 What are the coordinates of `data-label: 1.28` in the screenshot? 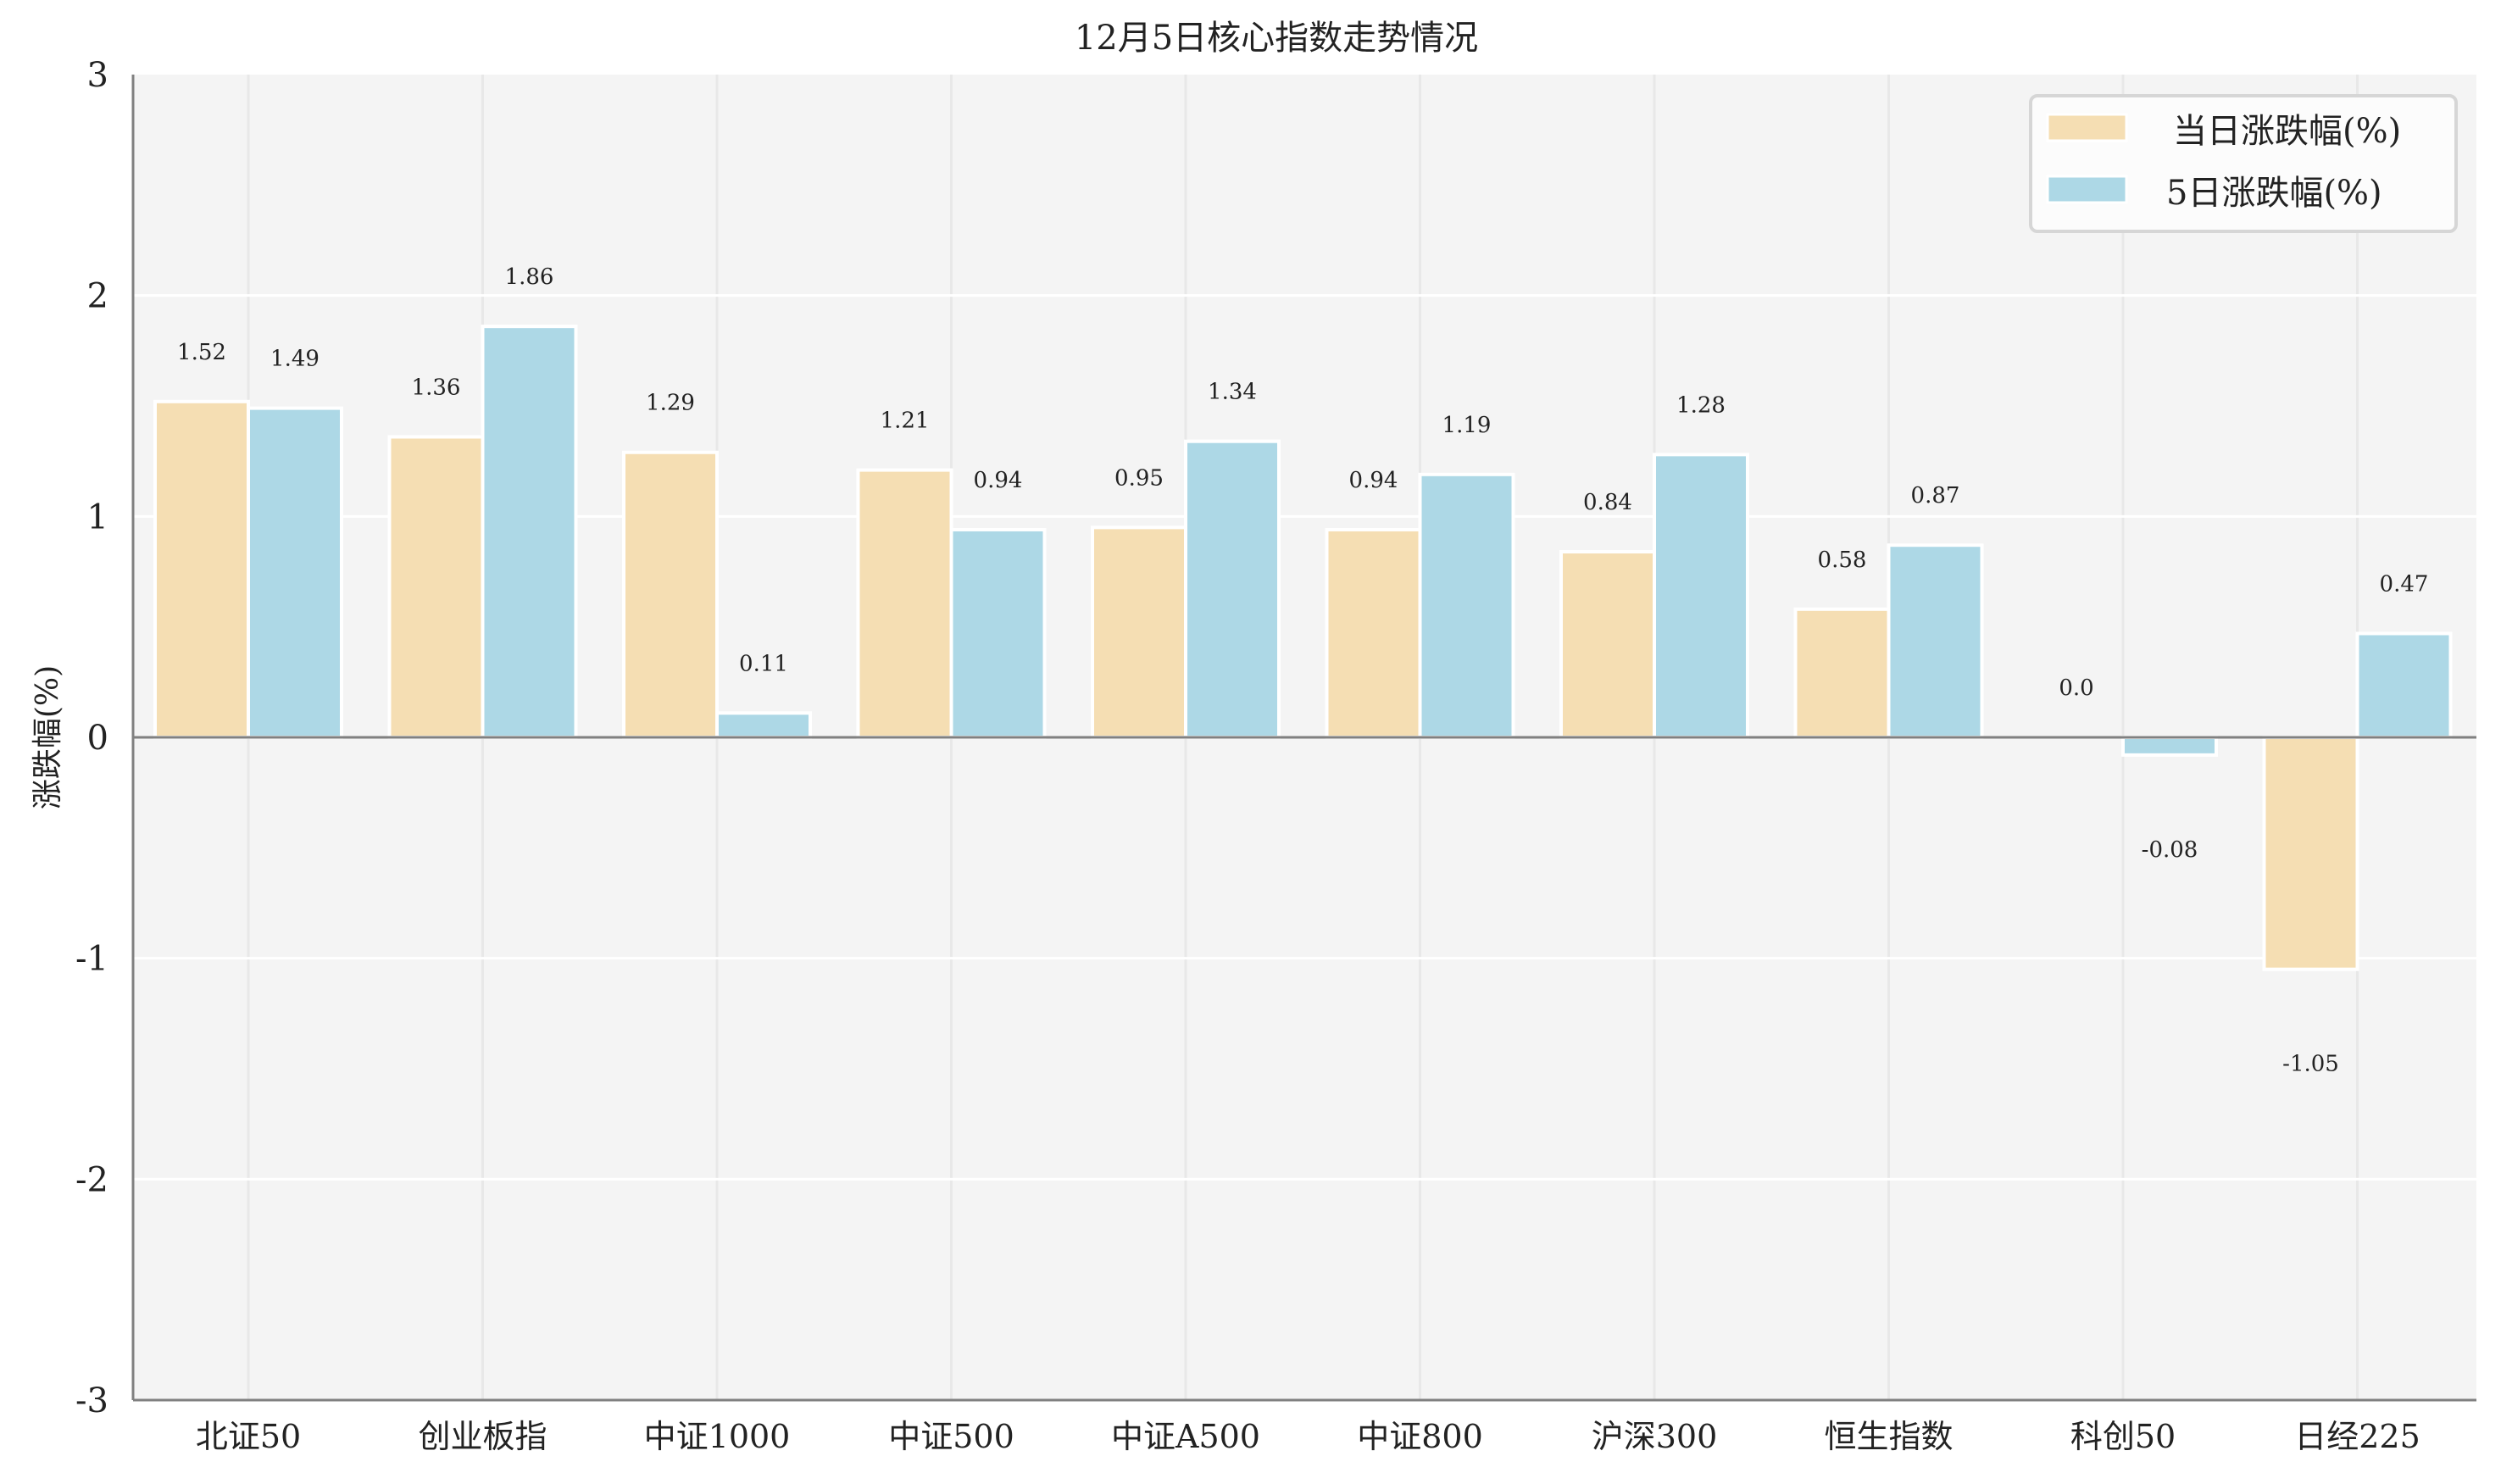 It's located at (1701, 405).